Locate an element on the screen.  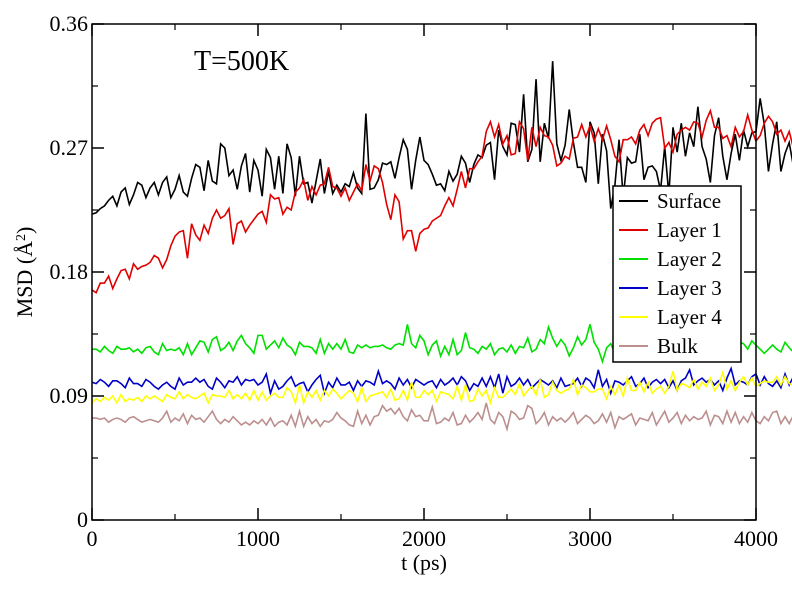
y-tick-label: 0 is located at coordinates (82, 519).